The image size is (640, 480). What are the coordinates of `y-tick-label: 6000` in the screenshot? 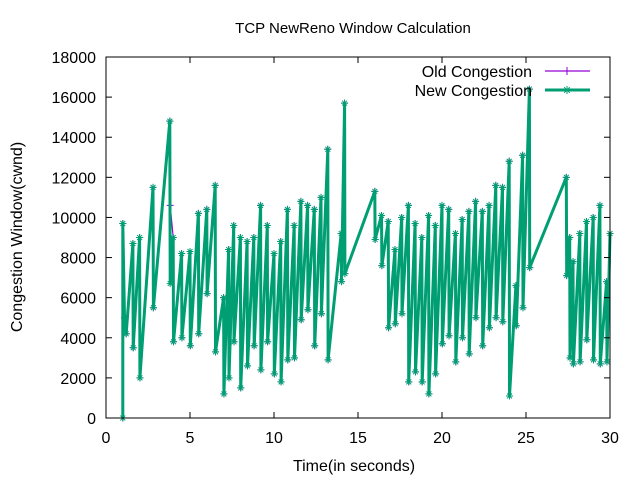 It's located at (78, 299).